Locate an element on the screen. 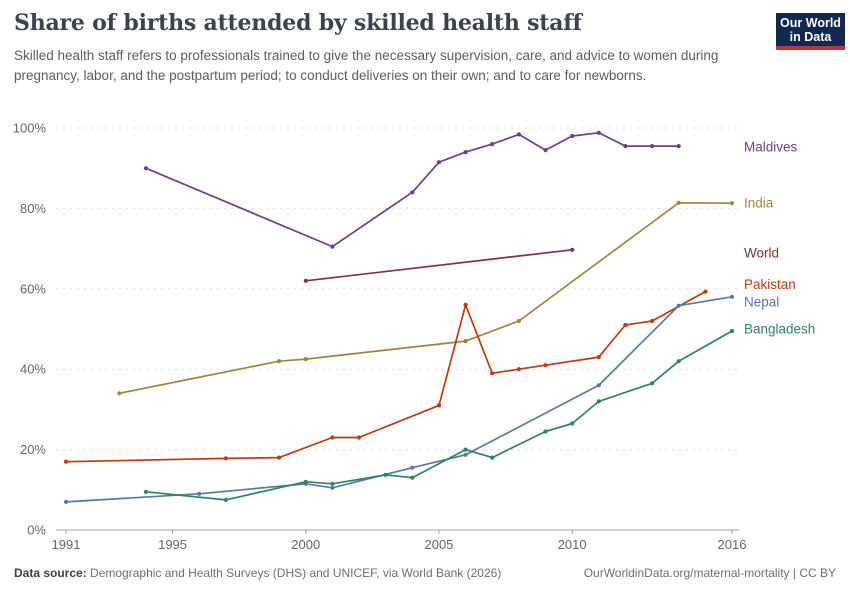 This screenshot has height=605, width=850. owid-logo-line1: Our World is located at coordinates (810, 22).